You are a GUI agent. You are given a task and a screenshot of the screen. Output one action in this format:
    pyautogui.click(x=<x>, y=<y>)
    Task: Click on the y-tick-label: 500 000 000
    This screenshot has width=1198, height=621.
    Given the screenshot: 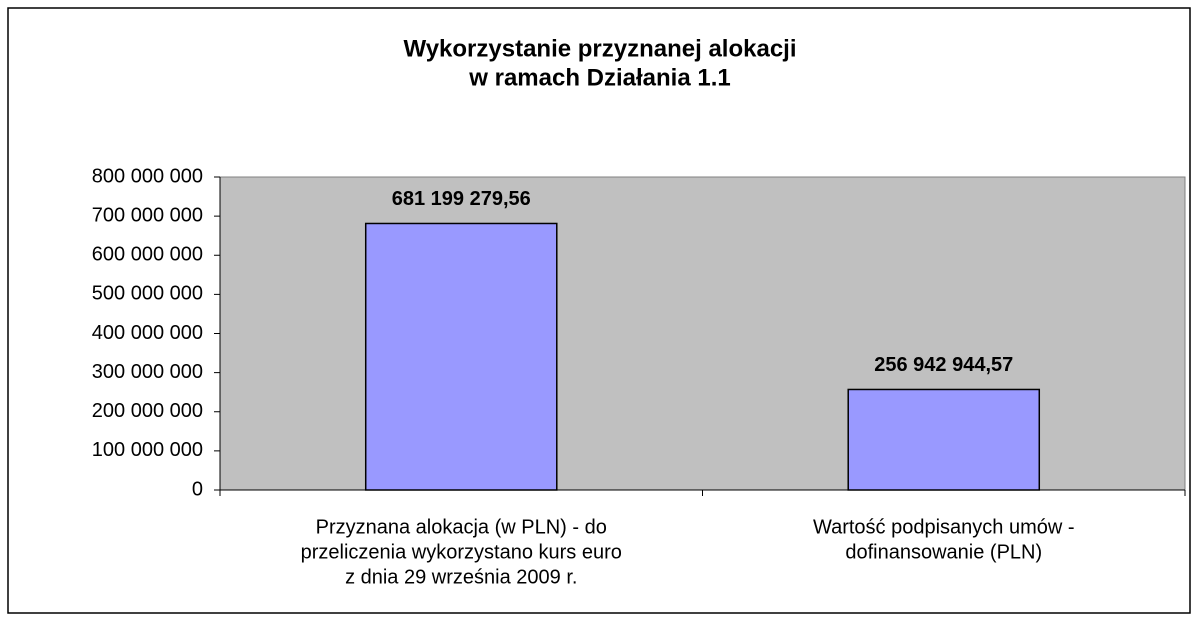 What is the action you would take?
    pyautogui.click(x=147, y=294)
    